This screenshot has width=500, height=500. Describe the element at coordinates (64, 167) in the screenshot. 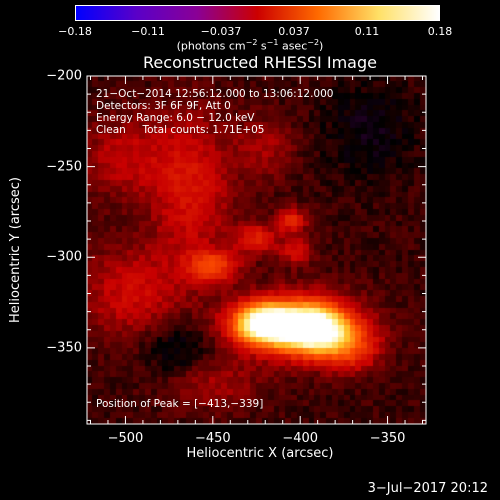

I see `y-tick-label: −250` at that location.